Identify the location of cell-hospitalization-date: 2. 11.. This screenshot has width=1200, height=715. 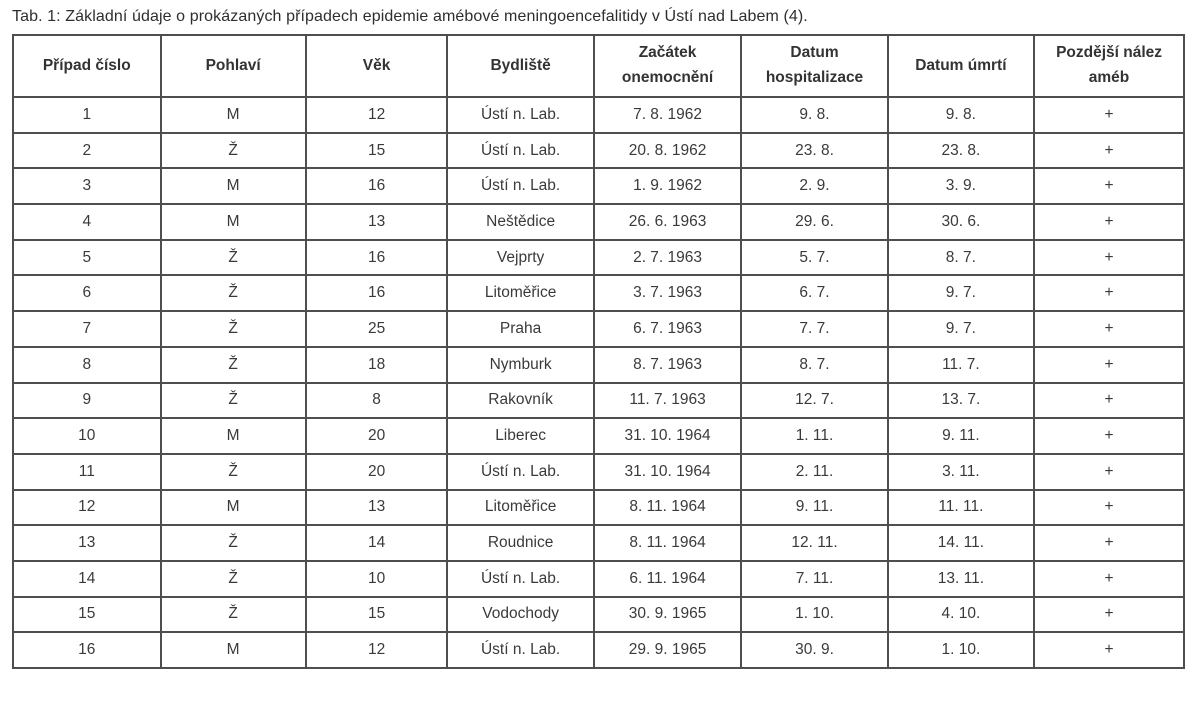
(814, 471).